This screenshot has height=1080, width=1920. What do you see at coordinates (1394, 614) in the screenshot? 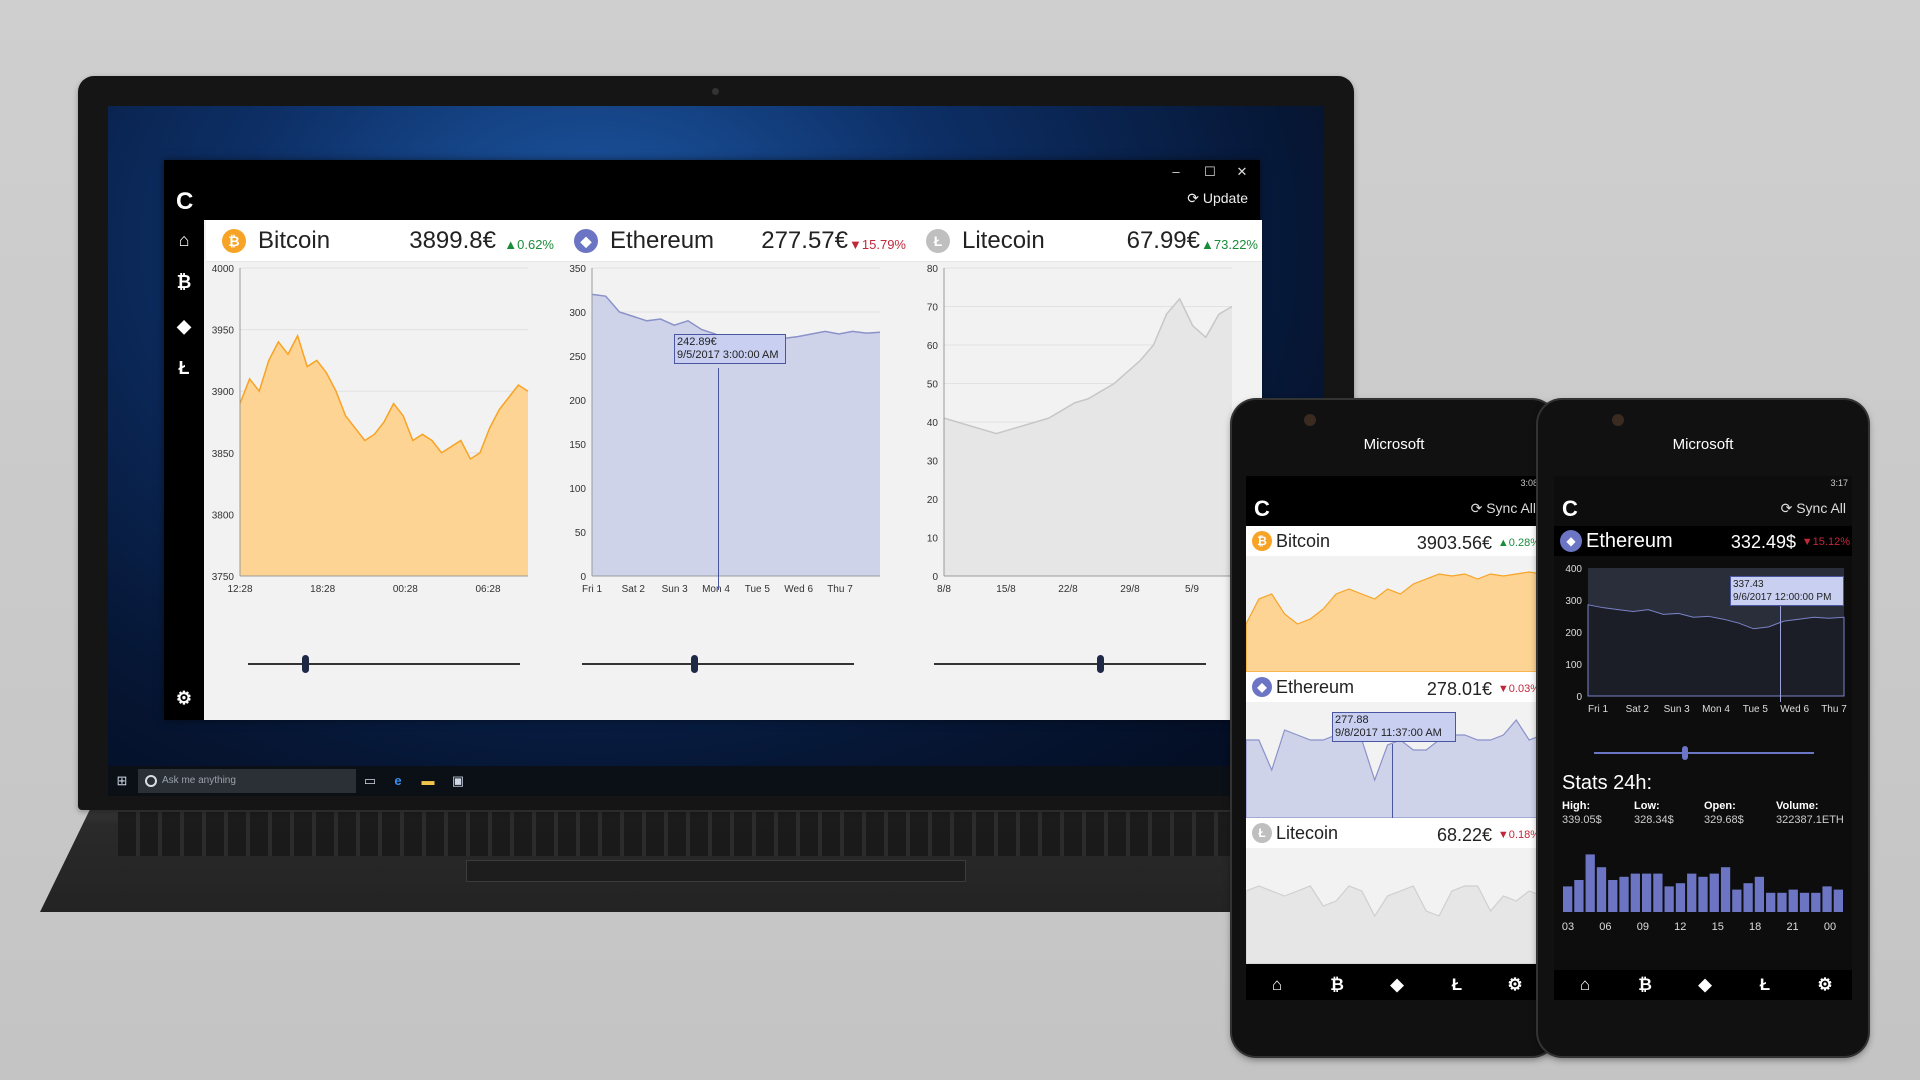
I see `bitcoin-mini-chart` at bounding box center [1394, 614].